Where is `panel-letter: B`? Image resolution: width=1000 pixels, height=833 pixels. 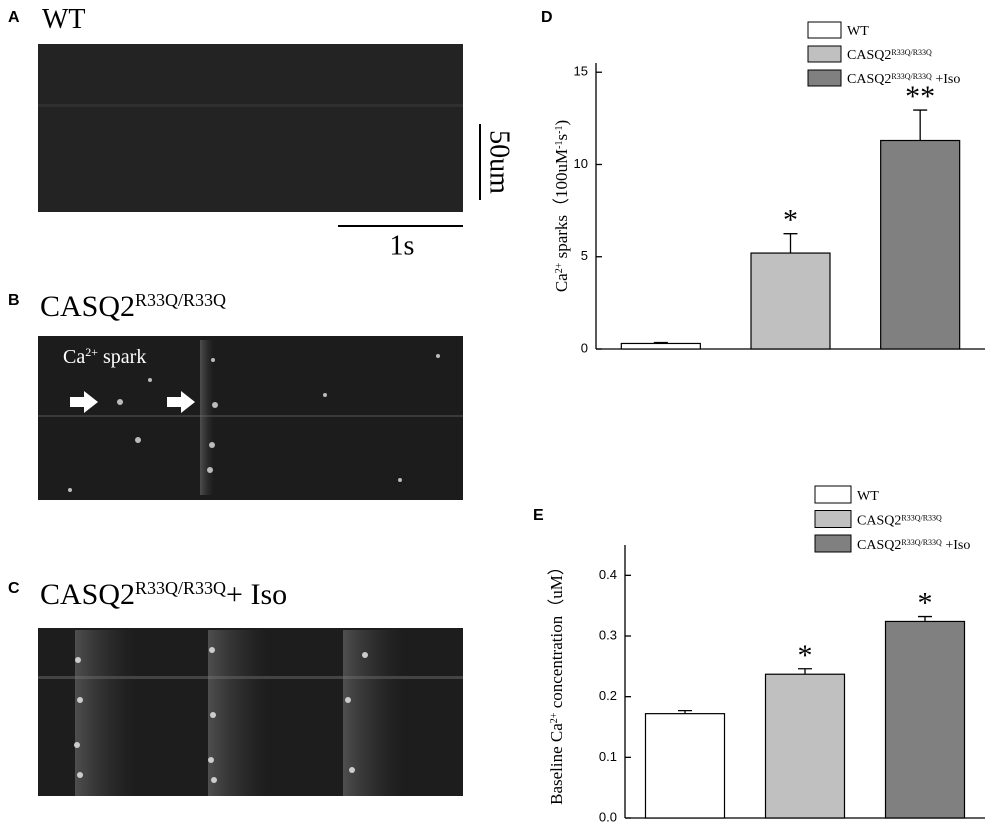
panel-letter: B is located at coordinates (14, 300).